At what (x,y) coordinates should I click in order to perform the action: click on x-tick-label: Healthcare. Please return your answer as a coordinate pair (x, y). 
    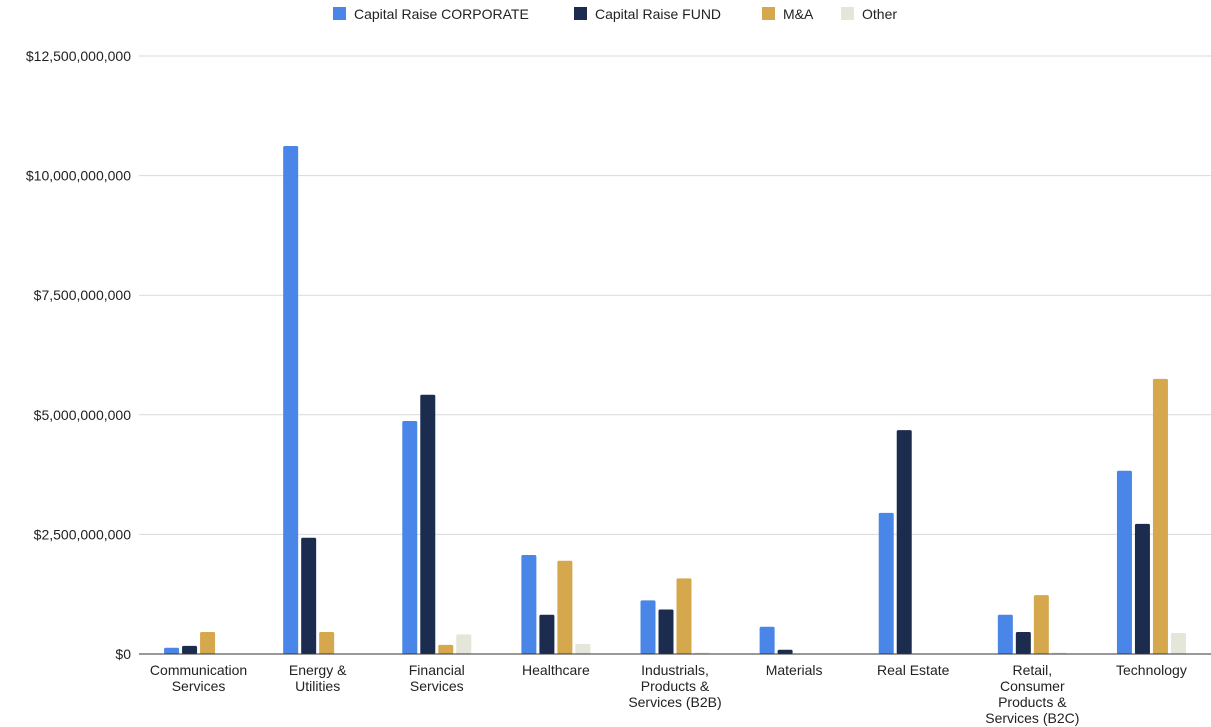
    Looking at the image, I should click on (556, 670).